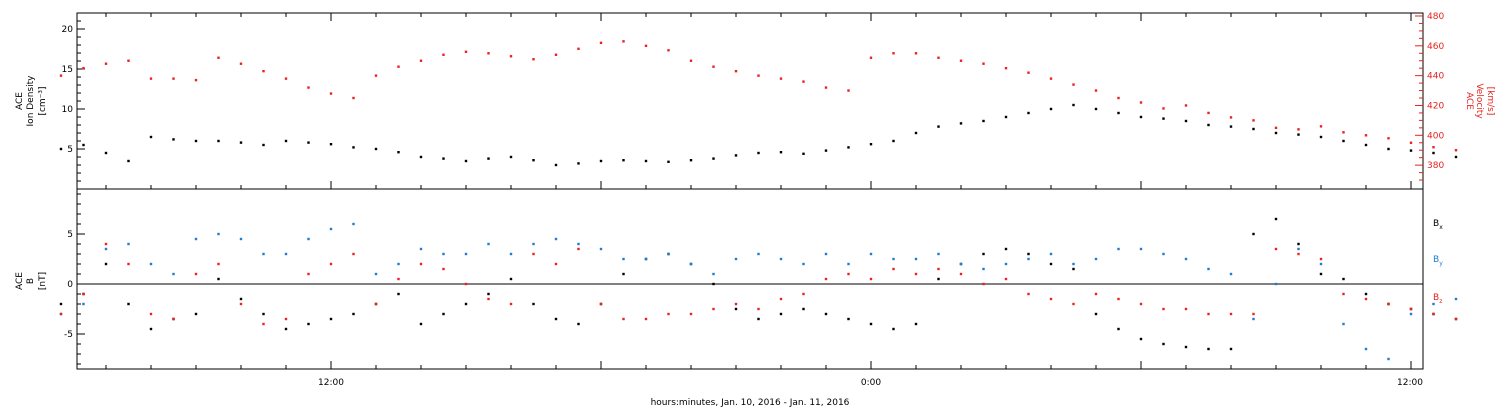 The image size is (1500, 410). What do you see at coordinates (1437, 299) in the screenshot?
I see `legend-bz: Bz` at bounding box center [1437, 299].